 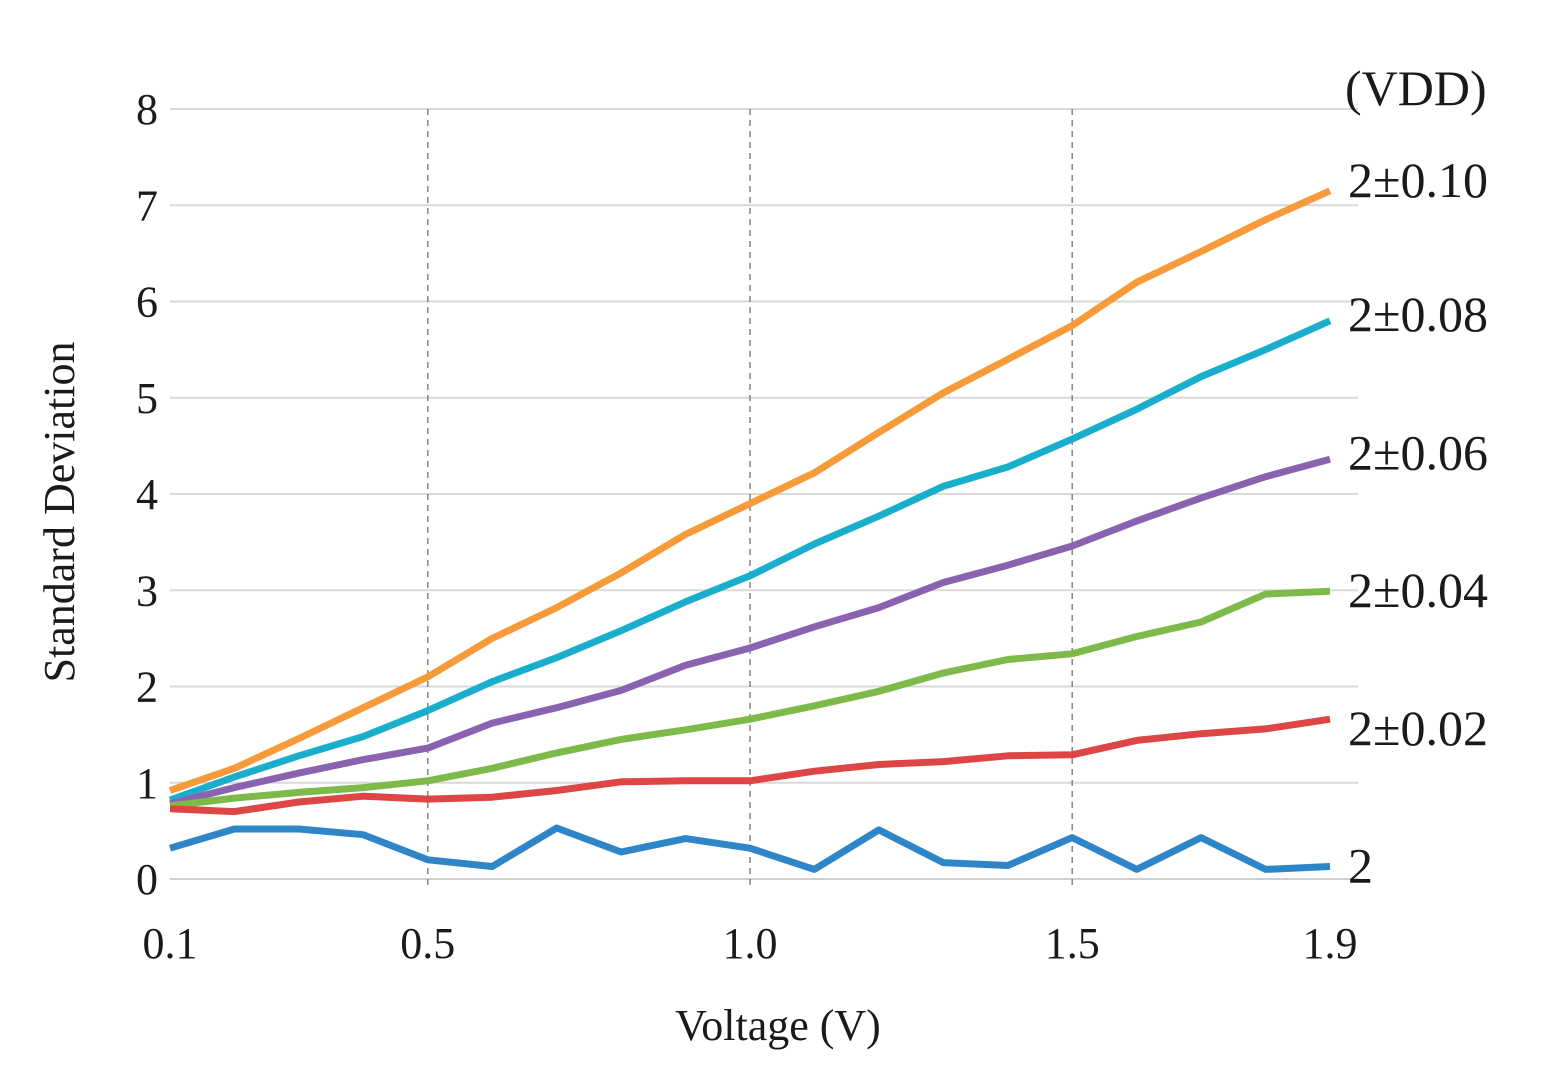 What do you see at coordinates (147, 398) in the screenshot?
I see `y-tick-label: 5` at bounding box center [147, 398].